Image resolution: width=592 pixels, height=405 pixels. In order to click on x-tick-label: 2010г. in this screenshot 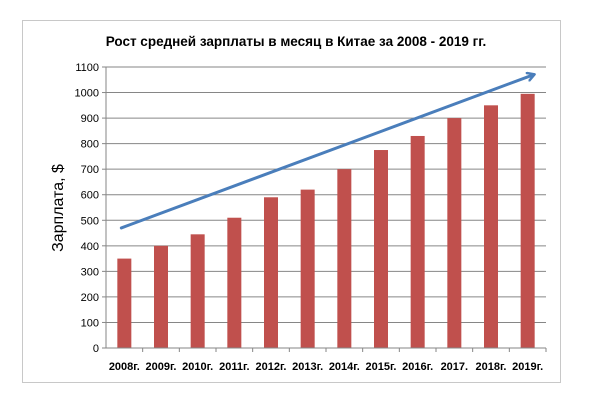, I will do `click(197, 367)`.